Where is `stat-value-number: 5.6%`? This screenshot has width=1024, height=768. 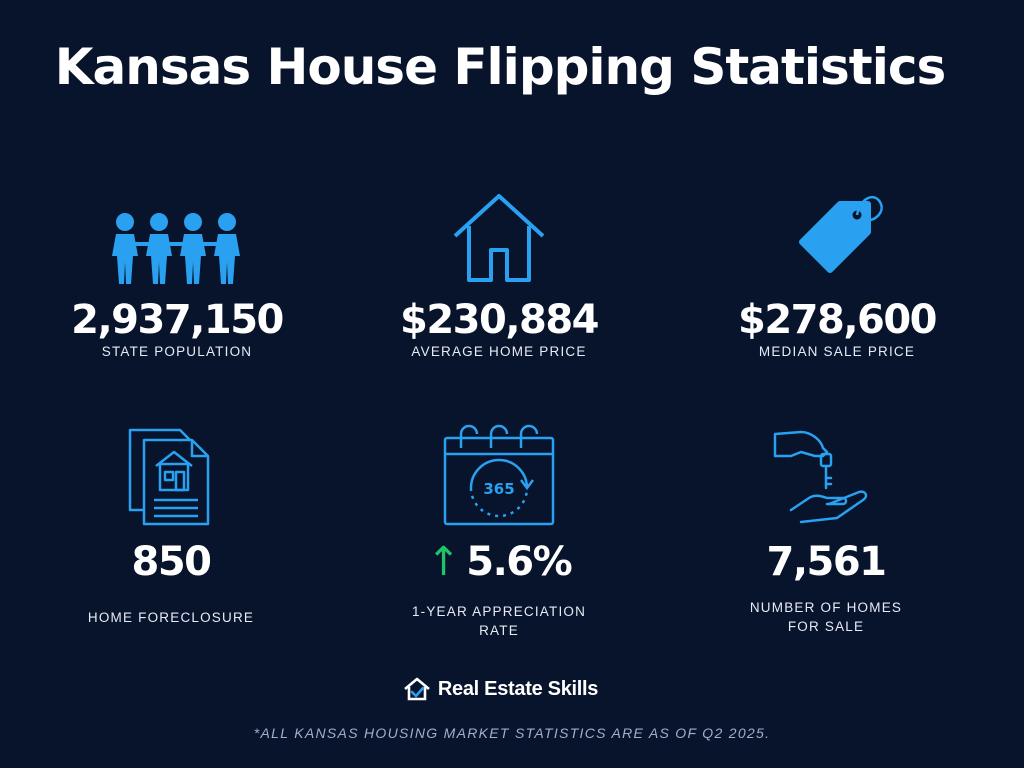 stat-value-number: 5.6% is located at coordinates (519, 562).